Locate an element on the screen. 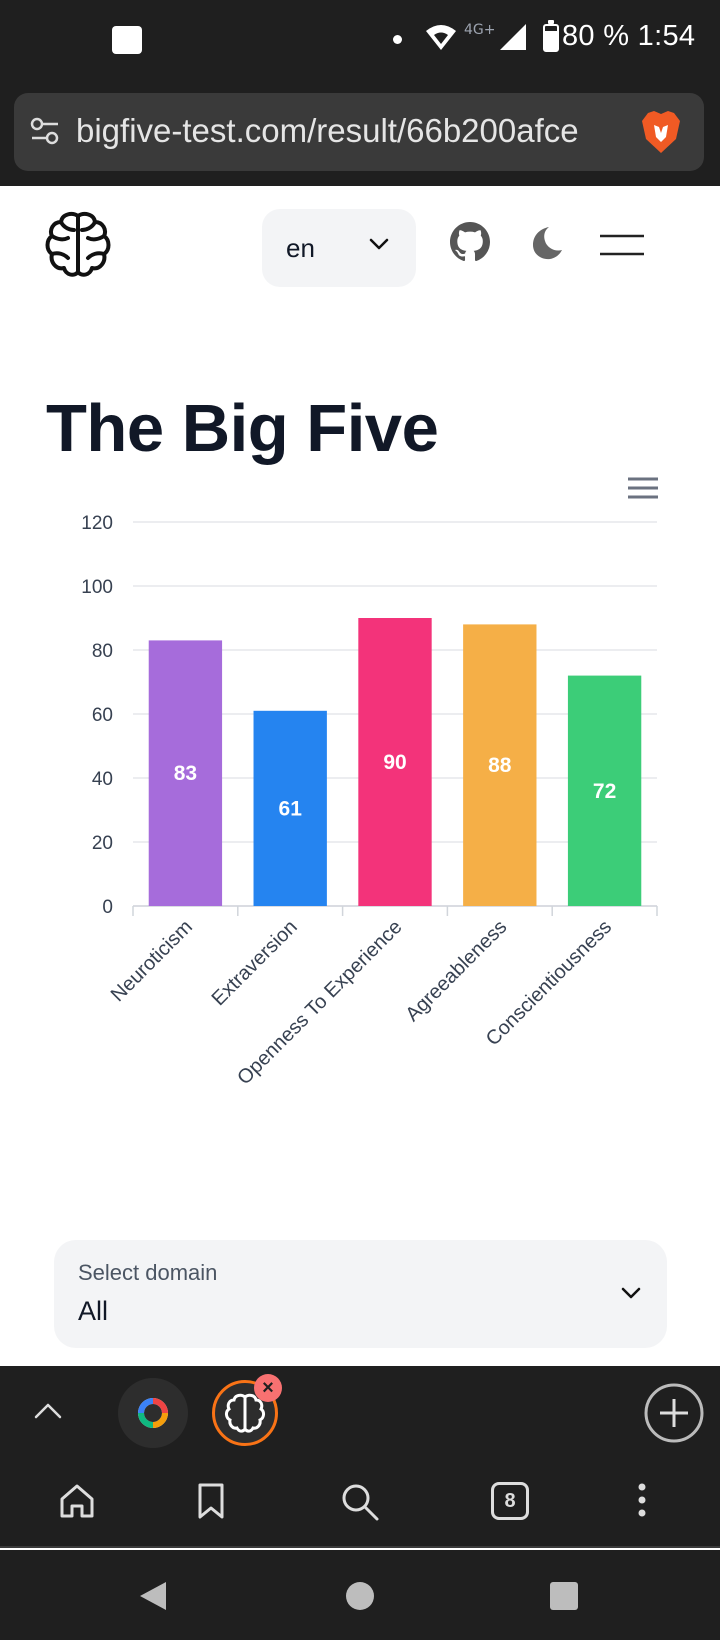 The image size is (720, 1640). network-type: 4G+ is located at coordinates (480, 30).